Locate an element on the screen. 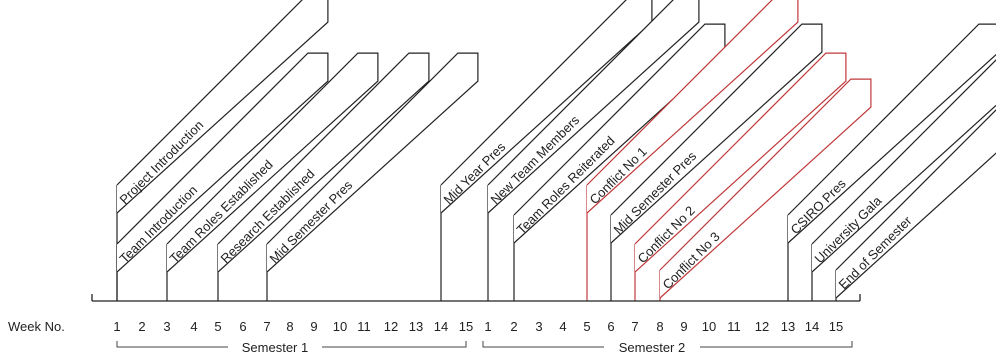  axis-label: Week No. is located at coordinates (36, 326).